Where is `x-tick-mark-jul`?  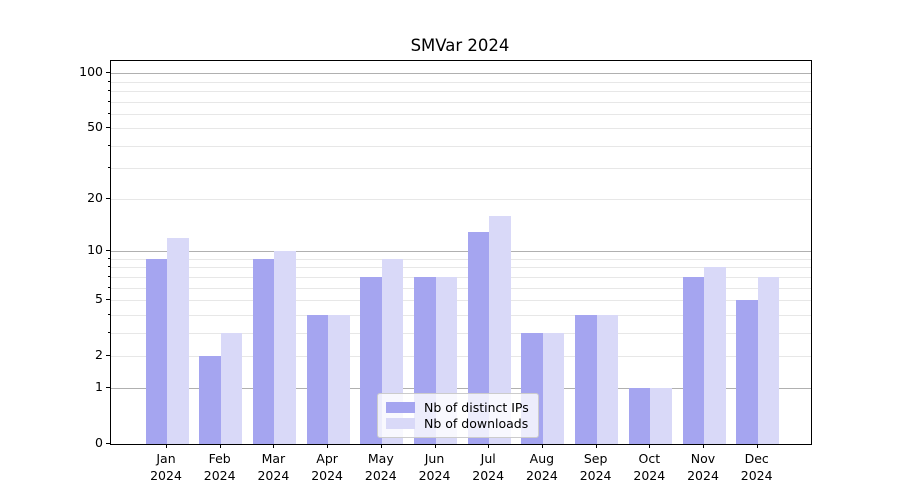 x-tick-mark-jul is located at coordinates (489, 446).